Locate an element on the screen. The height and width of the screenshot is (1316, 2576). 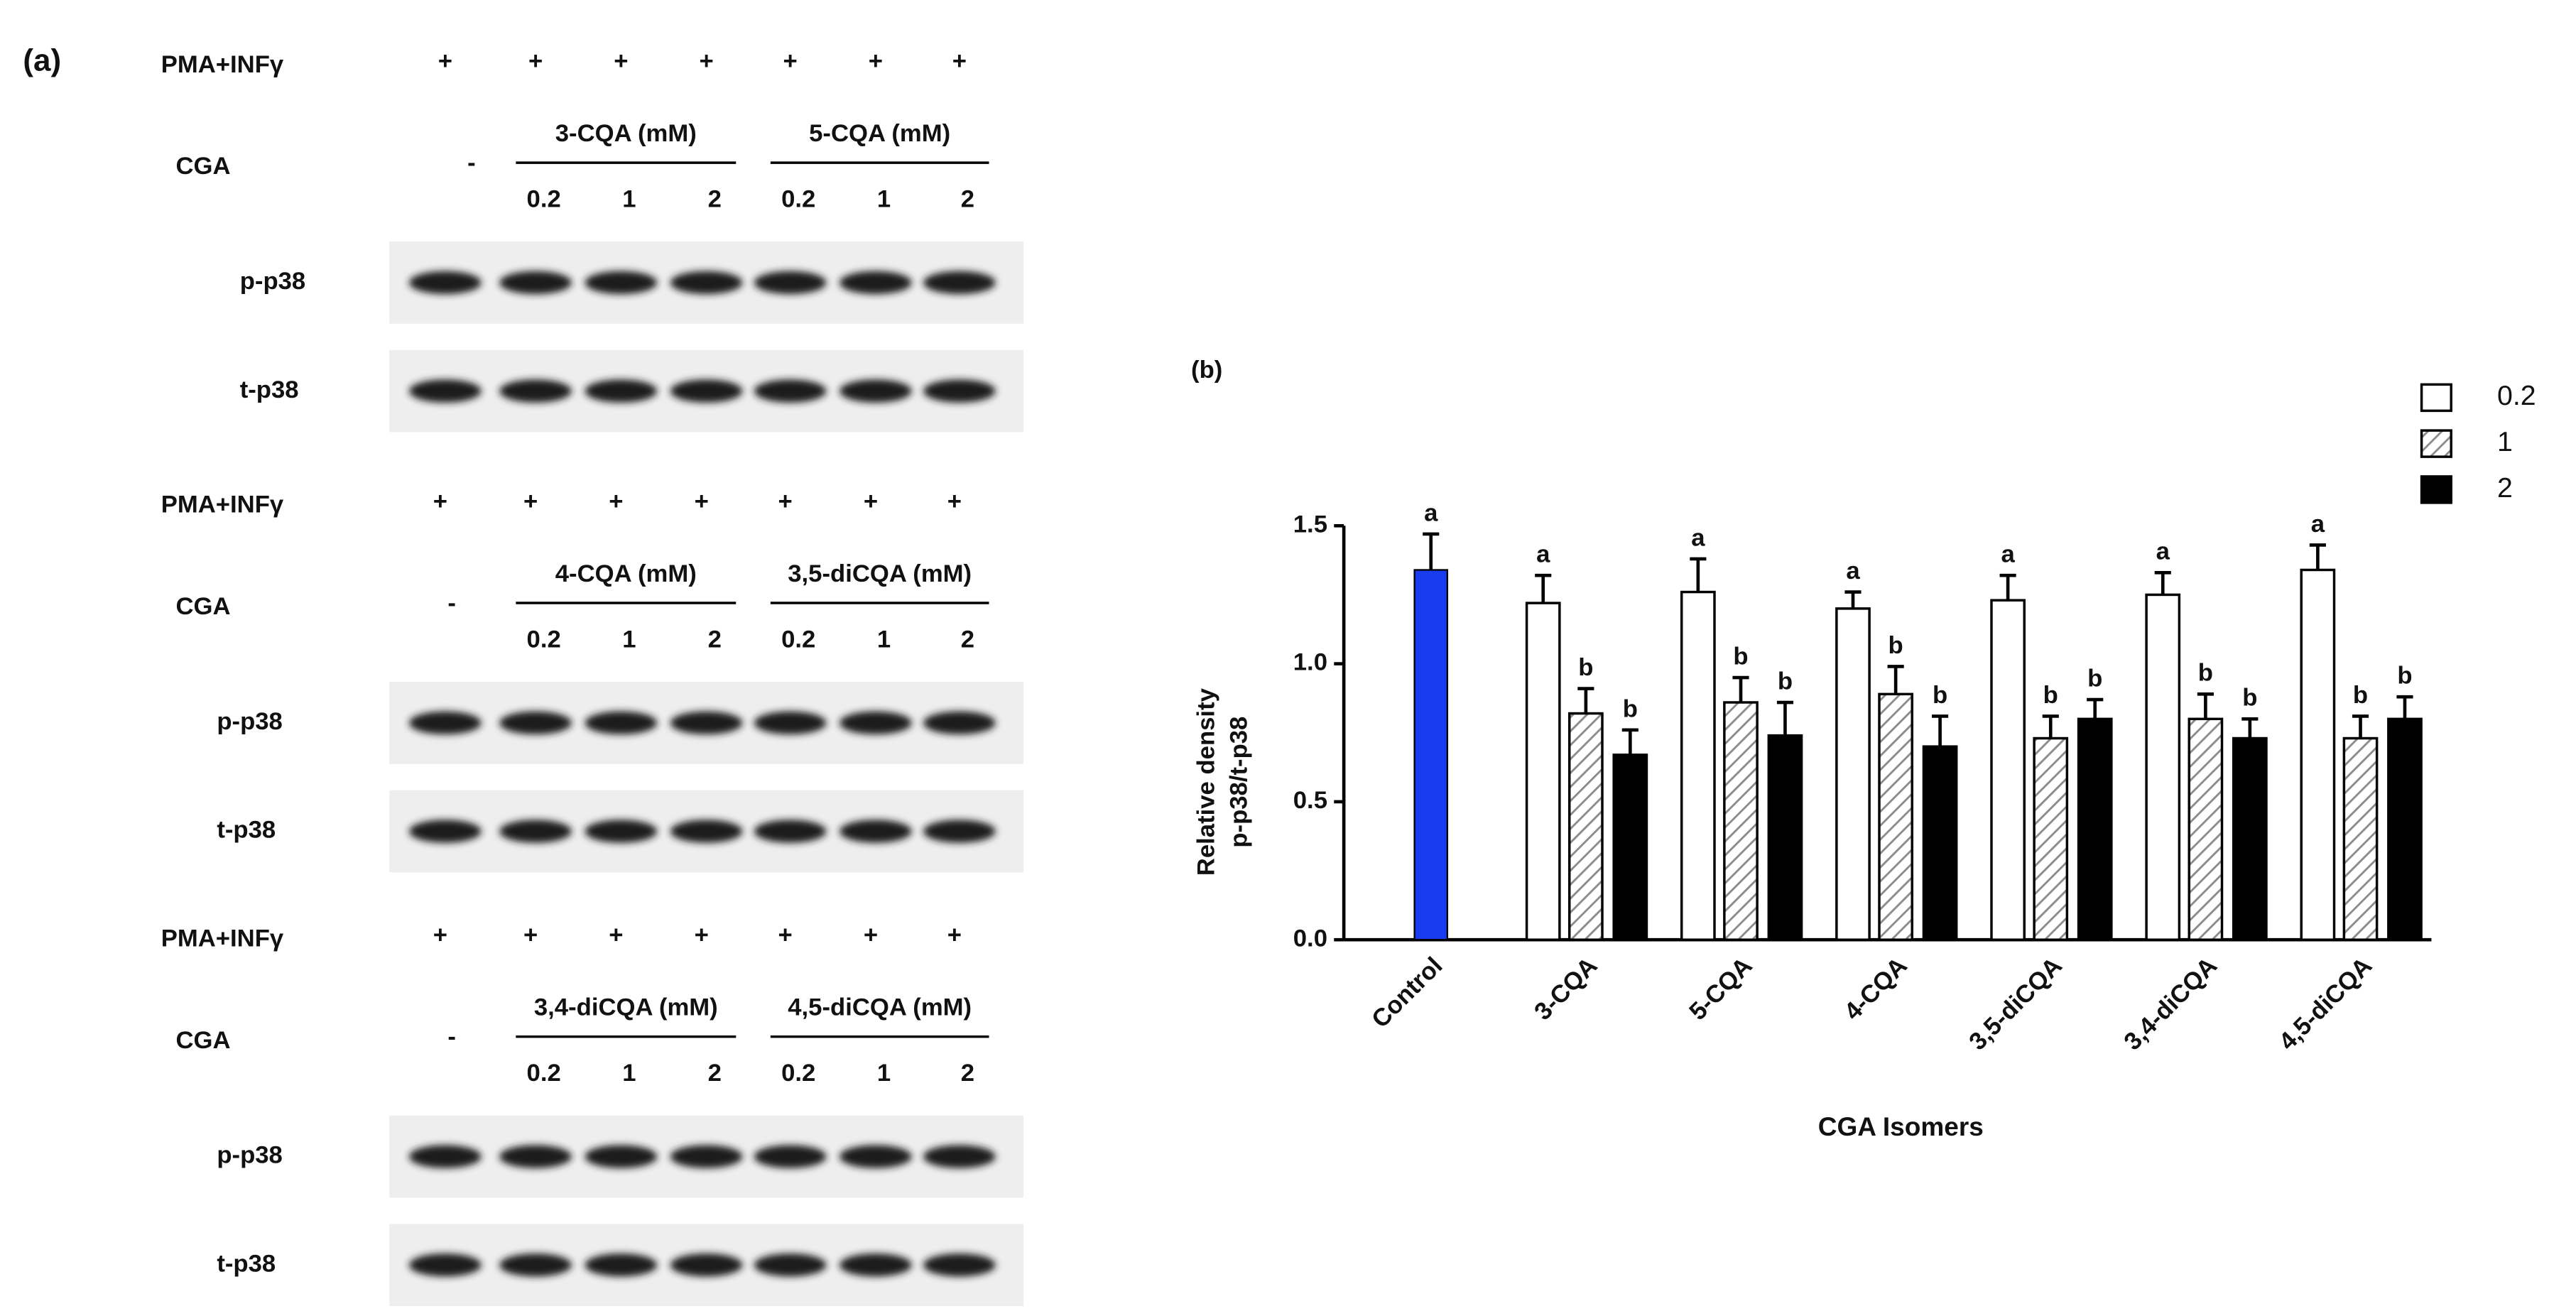
group-label: 3,4-diCQA (mM) is located at coordinates (626, 1007).